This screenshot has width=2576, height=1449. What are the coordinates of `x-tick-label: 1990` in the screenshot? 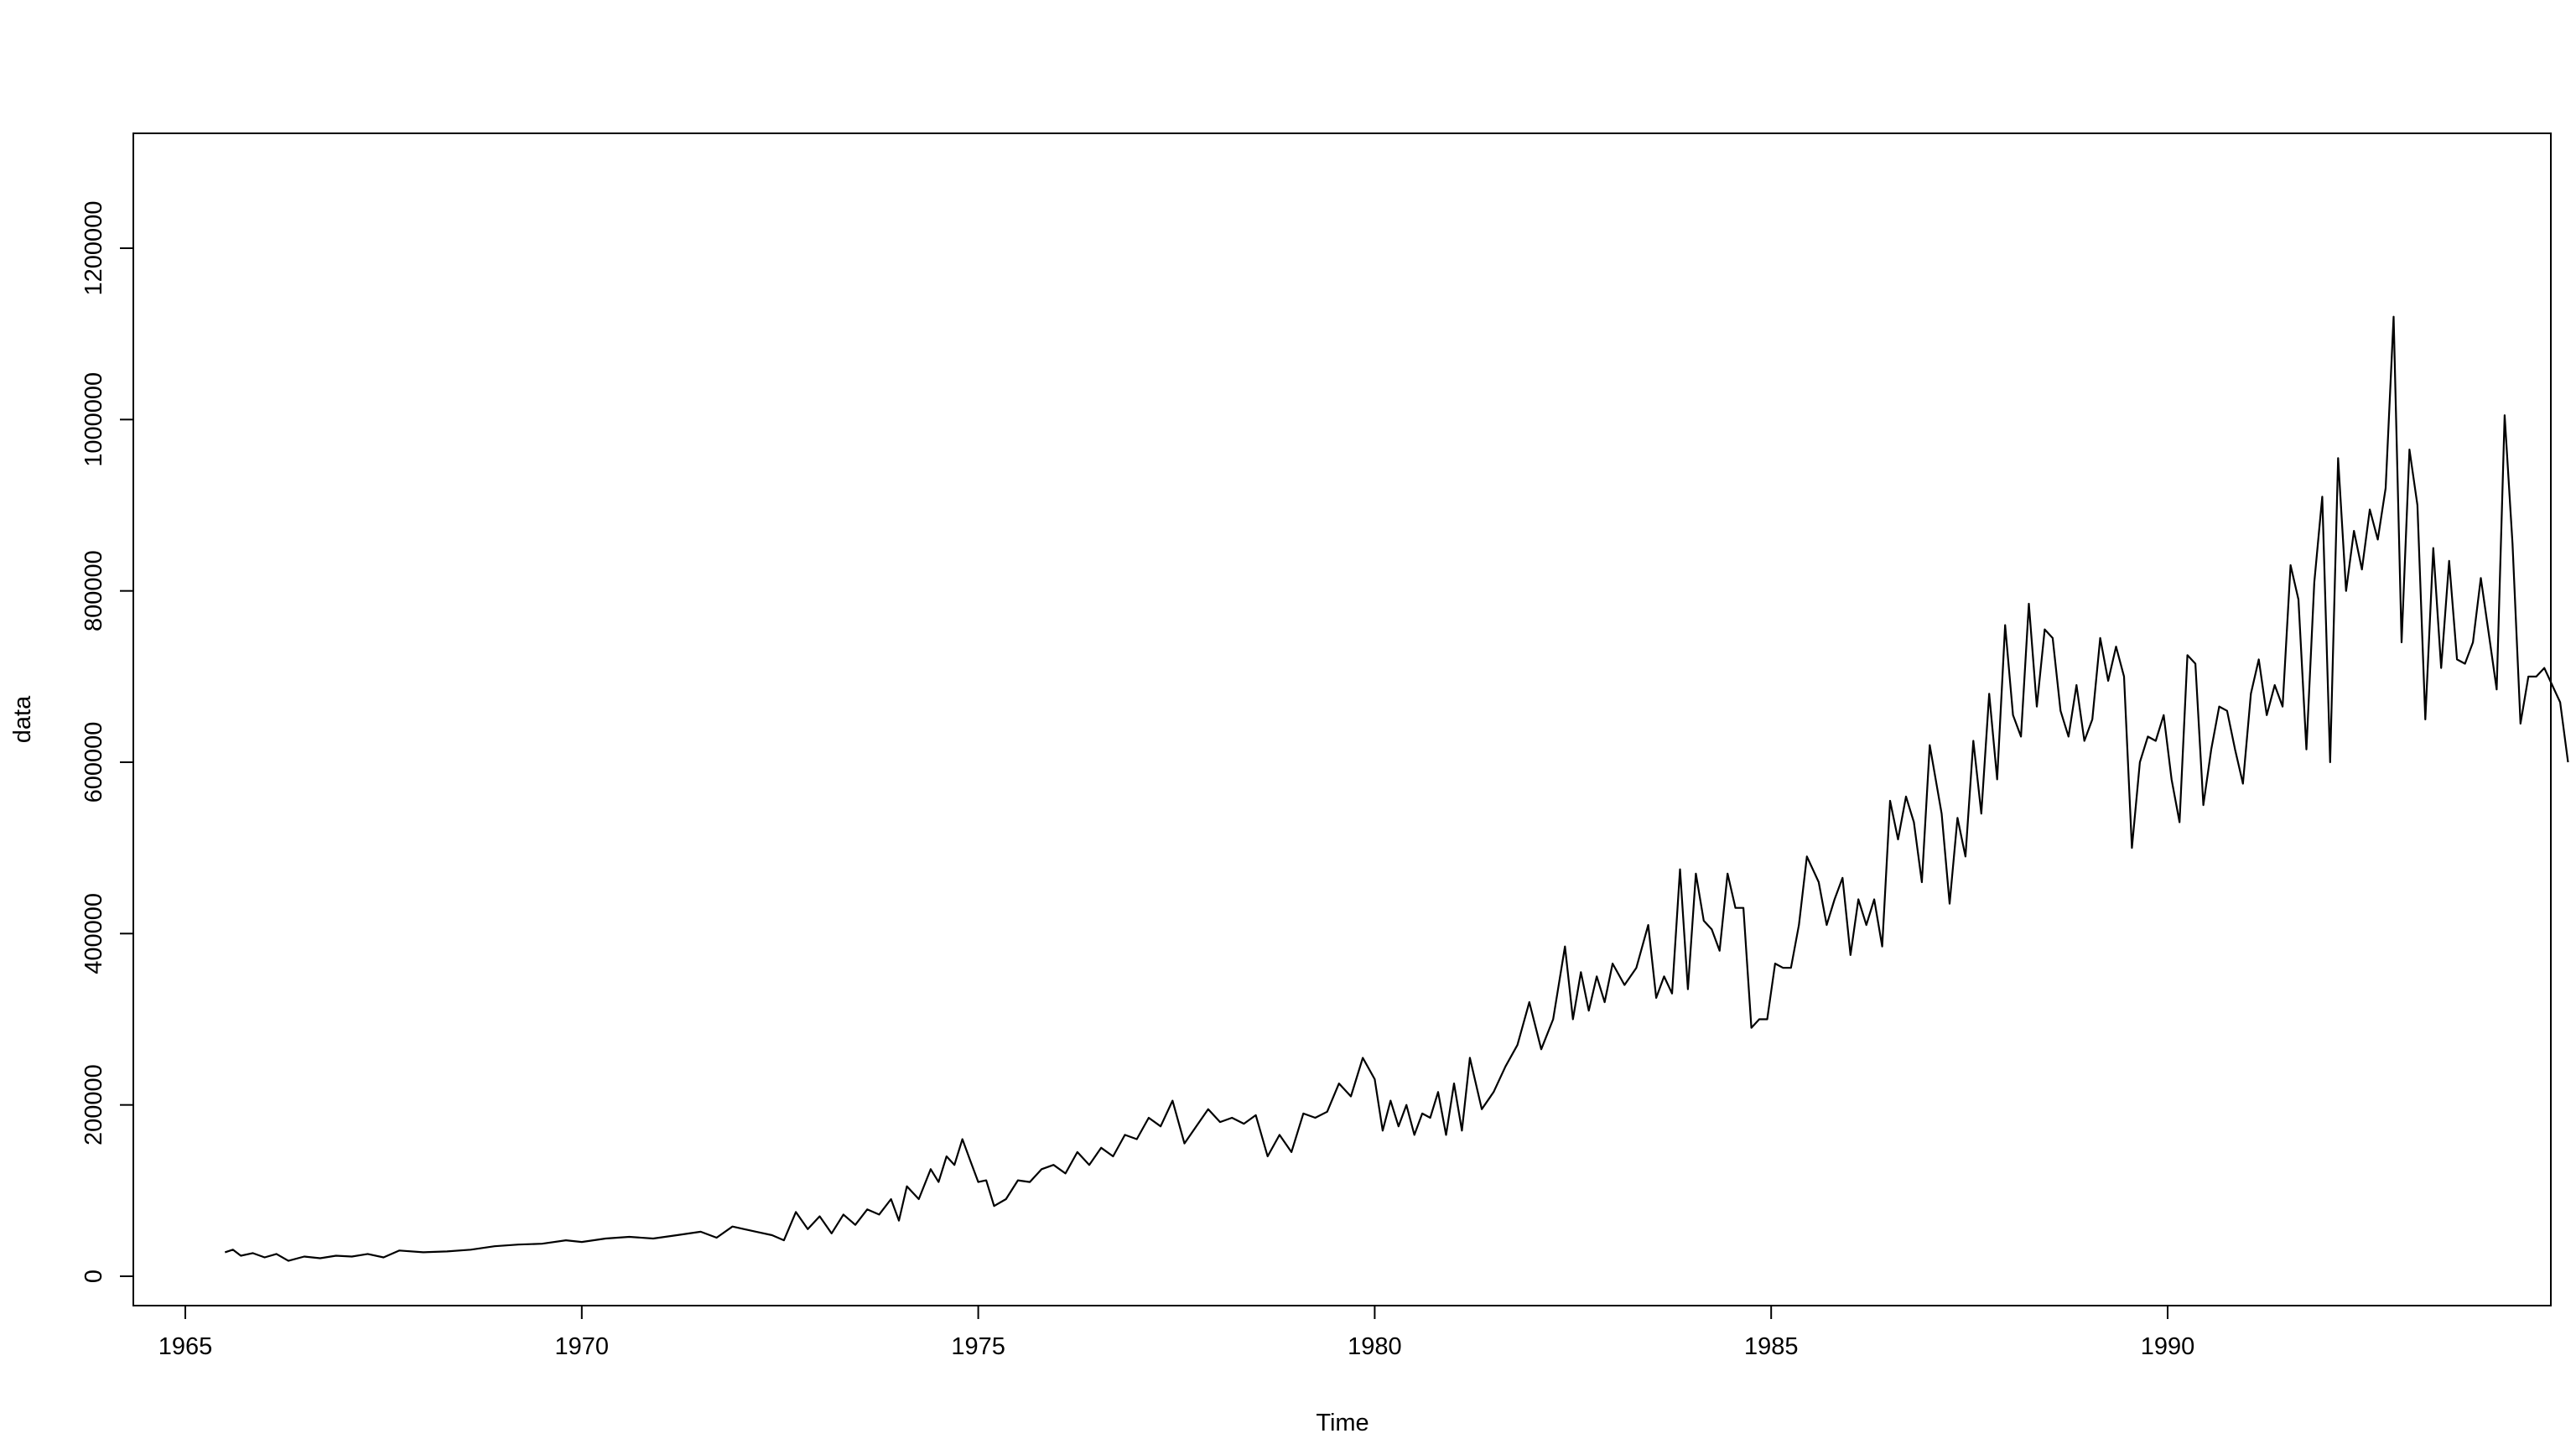 It's located at (2168, 1346).